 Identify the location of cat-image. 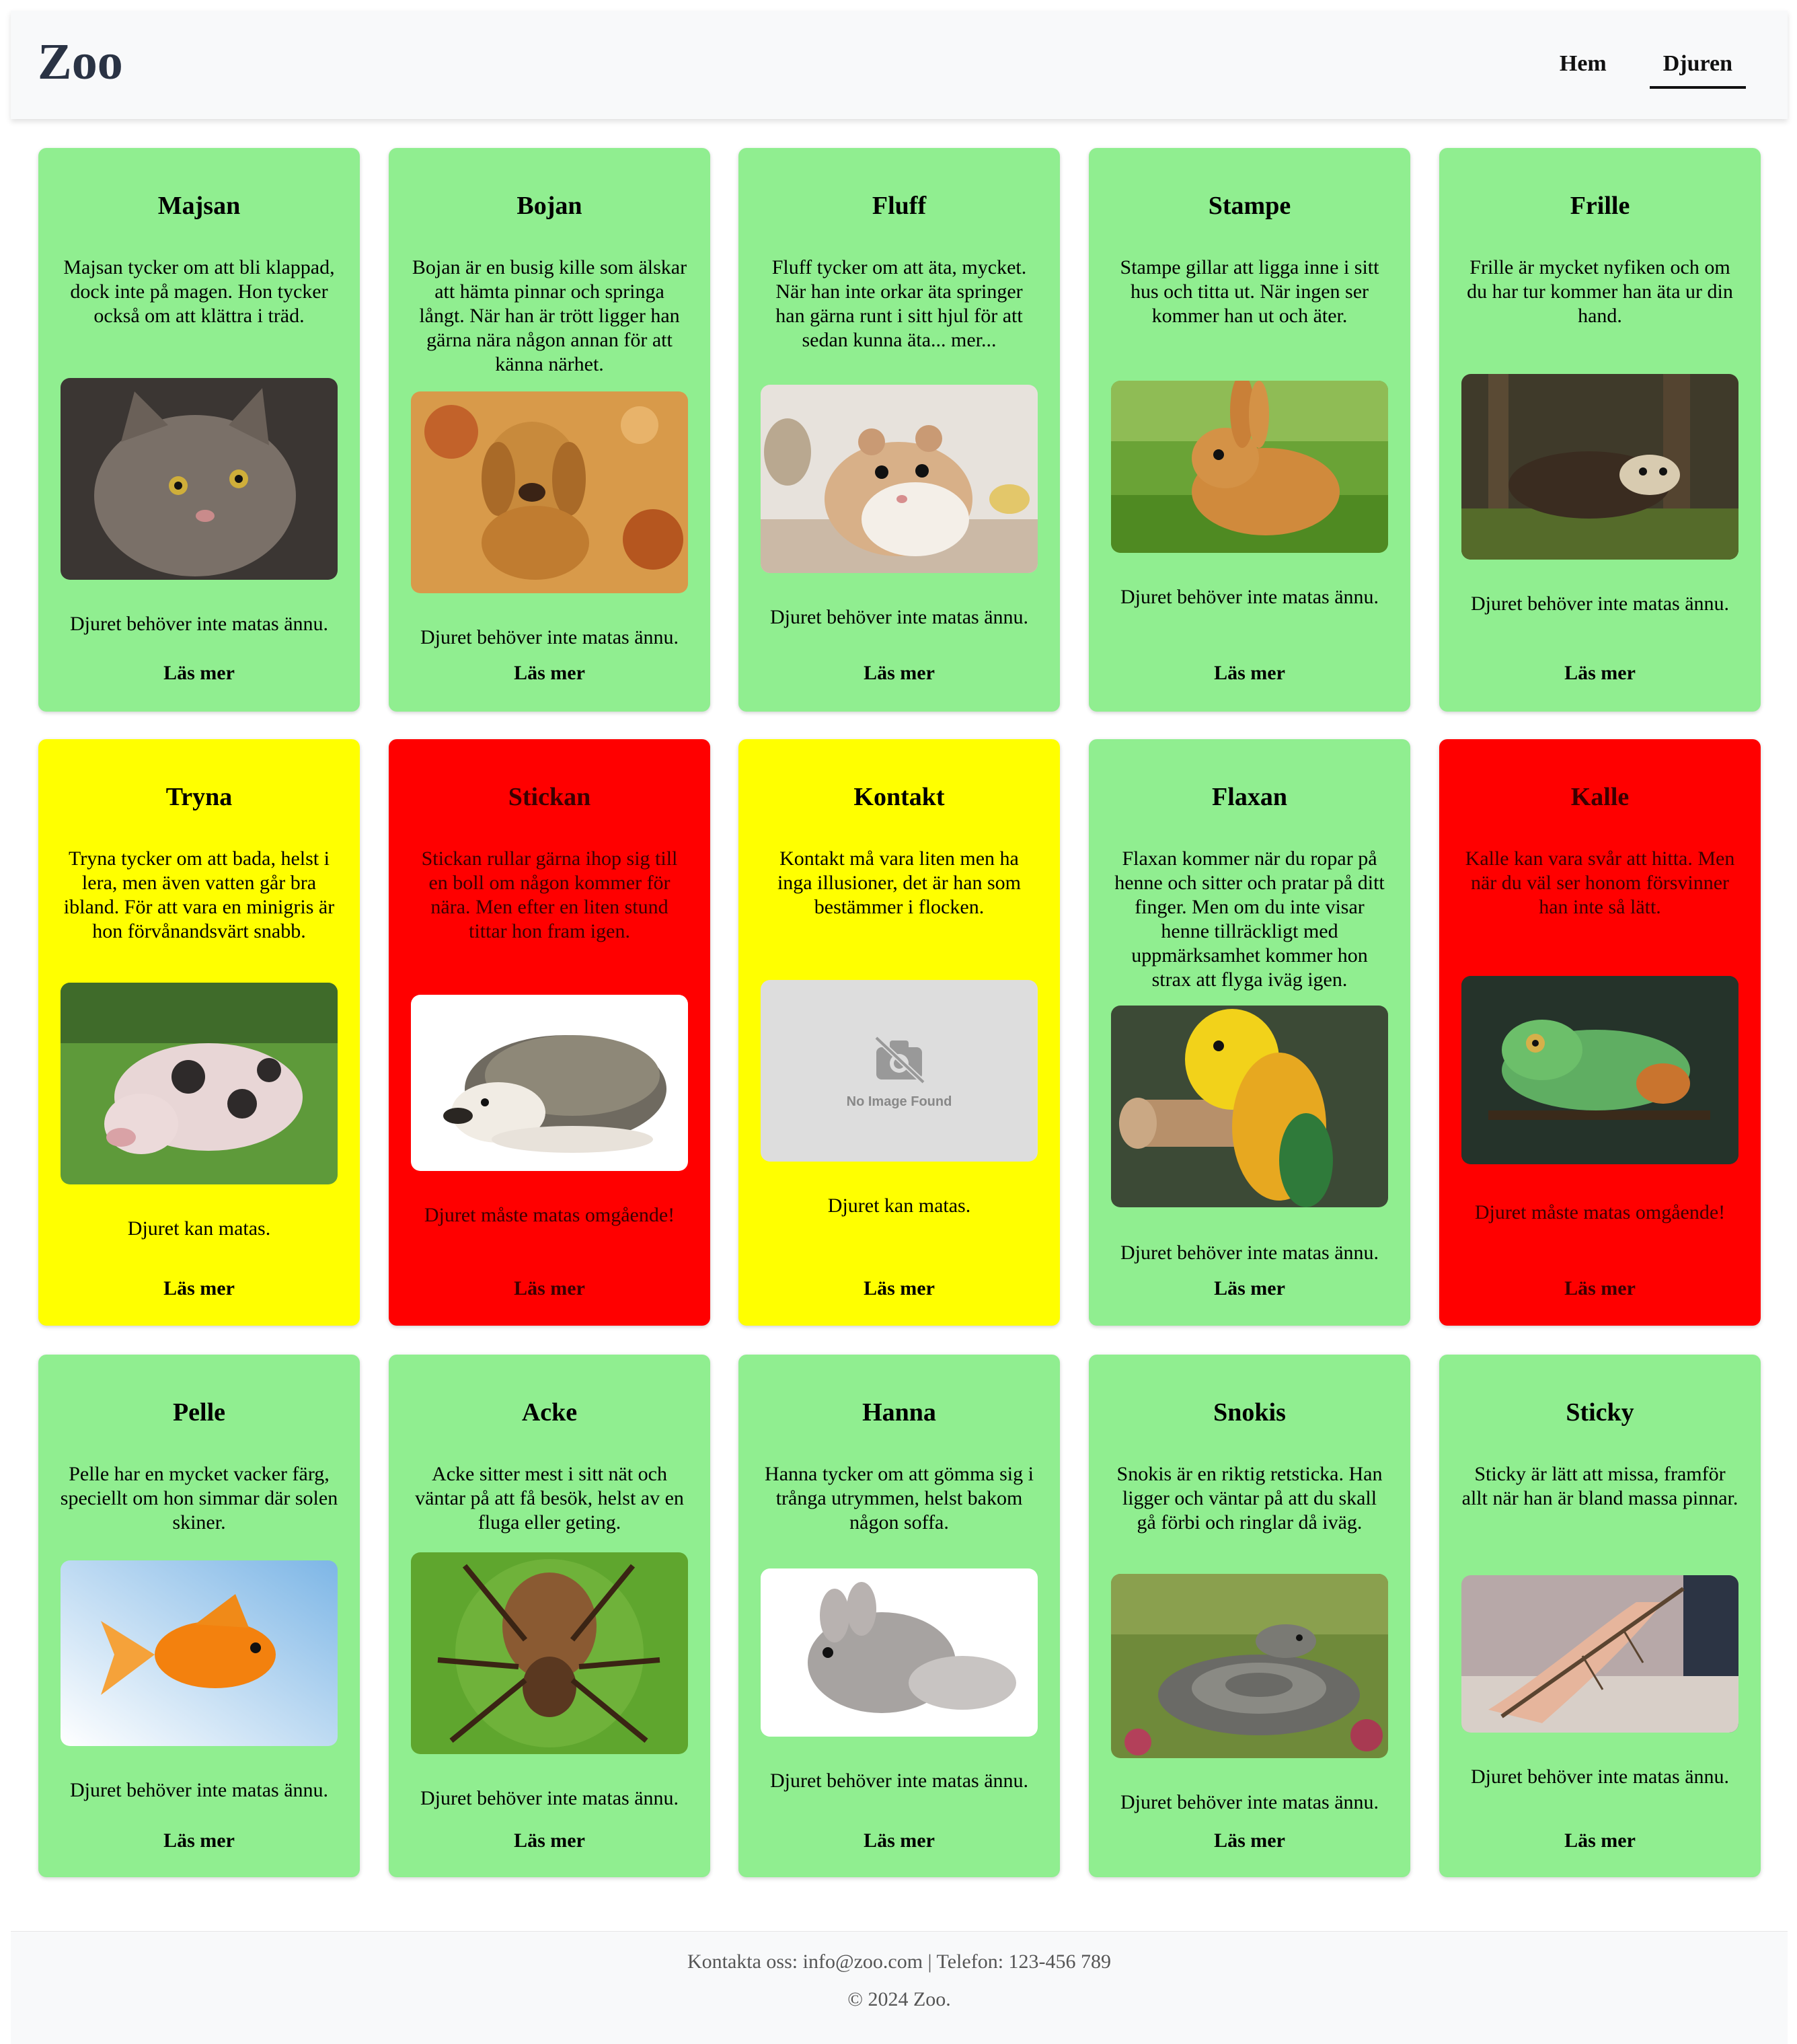
(199, 479).